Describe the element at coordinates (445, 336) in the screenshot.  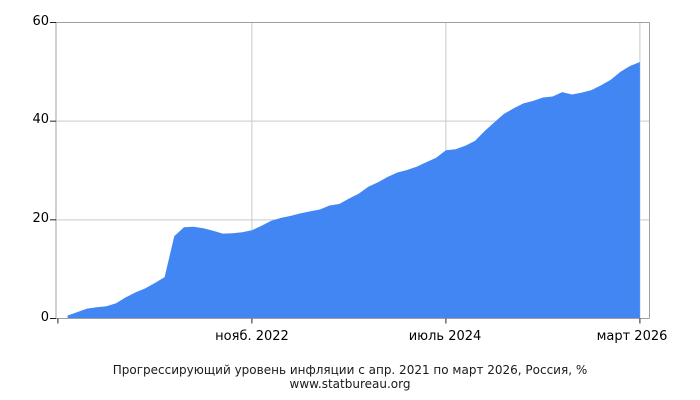
I see `x-axis-label-jul-2024: июль 2024` at that location.